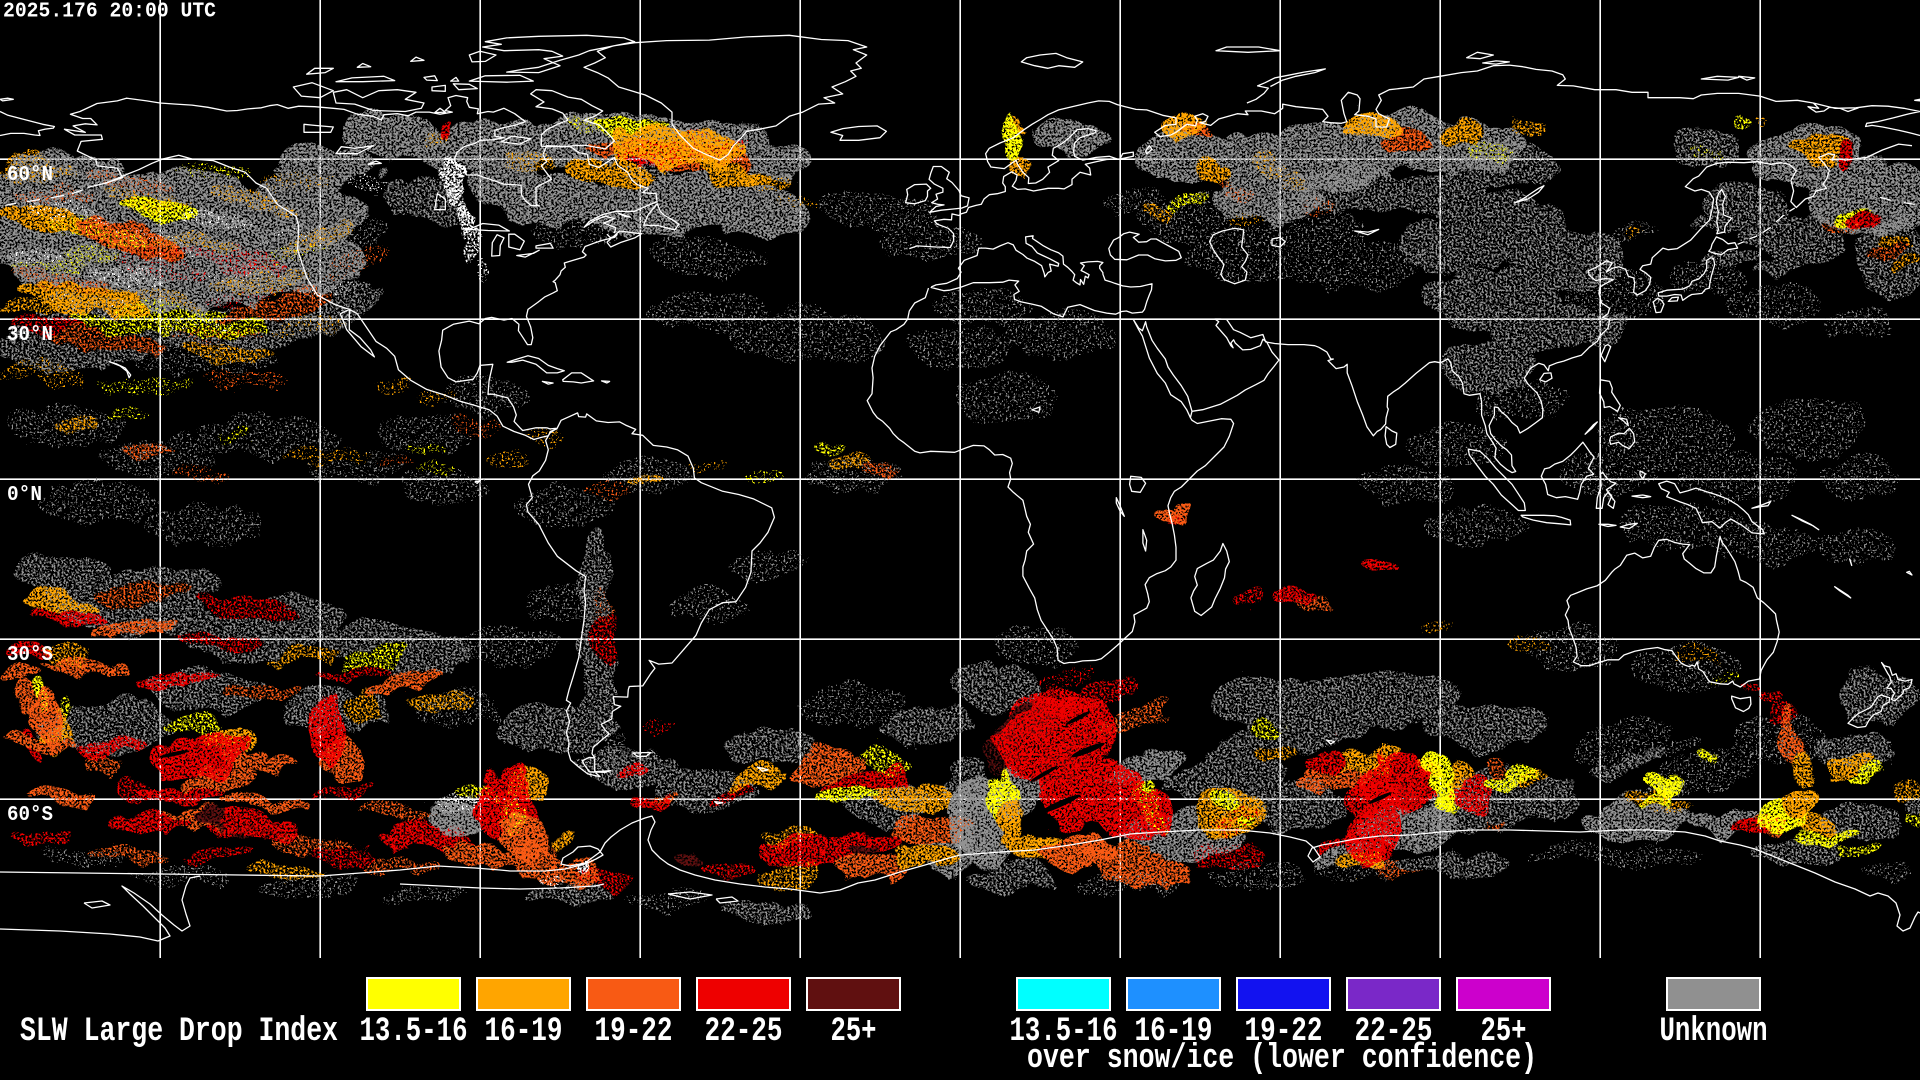 This screenshot has height=1080, width=1920. Describe the element at coordinates (179, 1032) in the screenshot. I see `svg-text: SLW Large Drop Index` at that location.